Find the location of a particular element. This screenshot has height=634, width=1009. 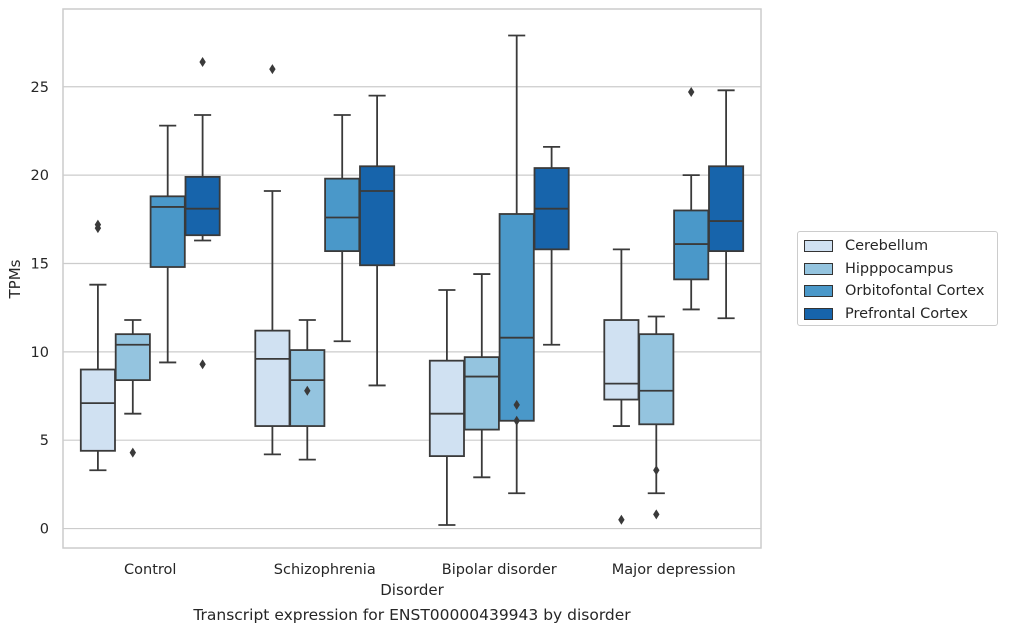

legend-swatch-cerebellum is located at coordinates (818, 246).